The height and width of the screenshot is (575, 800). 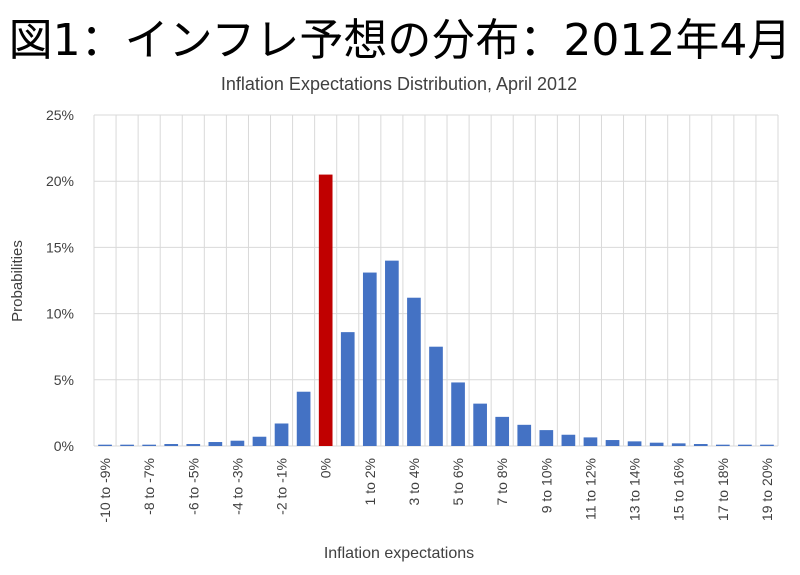 What do you see at coordinates (767, 489) in the screenshot?
I see `x-tick-label: 19 to 20%` at bounding box center [767, 489].